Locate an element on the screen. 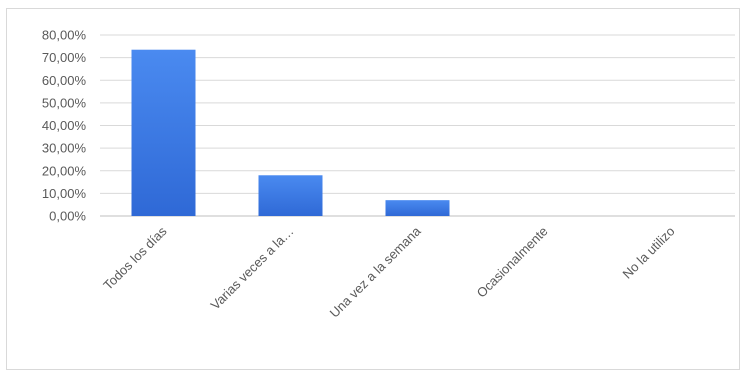 This screenshot has width=744, height=375. y-tick-label: 60,00% is located at coordinates (64, 80).